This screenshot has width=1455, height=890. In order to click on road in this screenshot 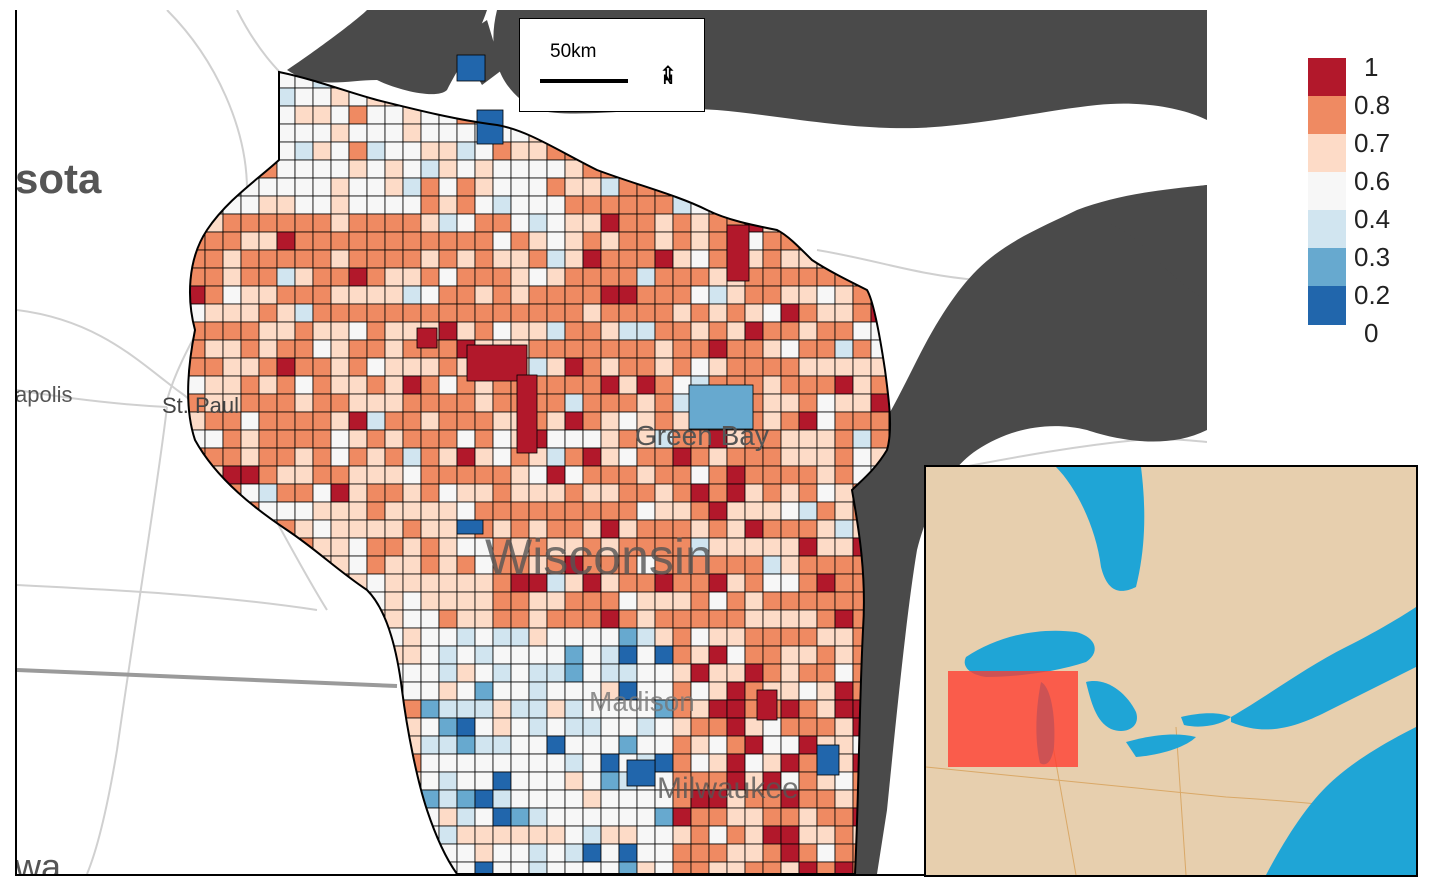, I will do `click(207, 678)`.